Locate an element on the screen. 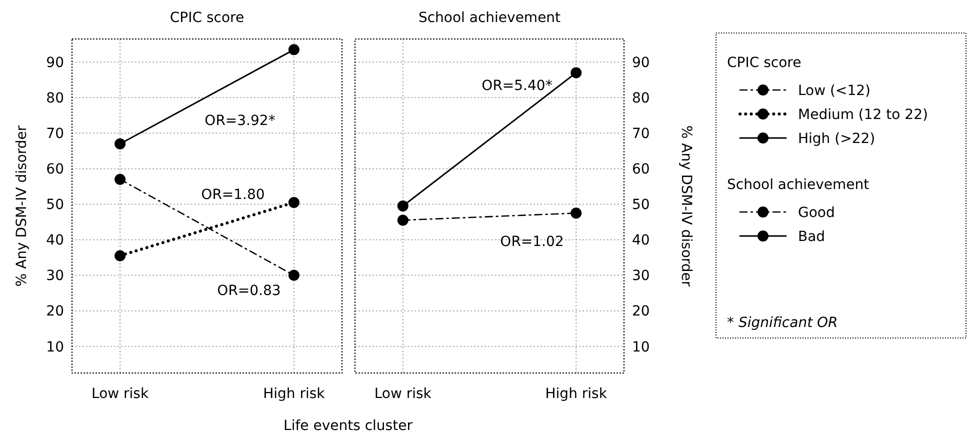 The height and width of the screenshot is (442, 968). legend-label: Low (<12) is located at coordinates (834, 90).